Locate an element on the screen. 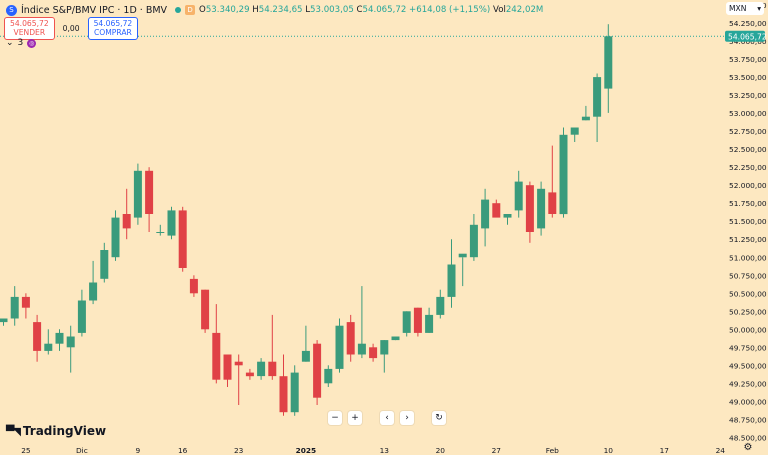 The height and width of the screenshot is (455, 768). indicators-toggle: ⌄ 3 ◎ is located at coordinates (21, 43).